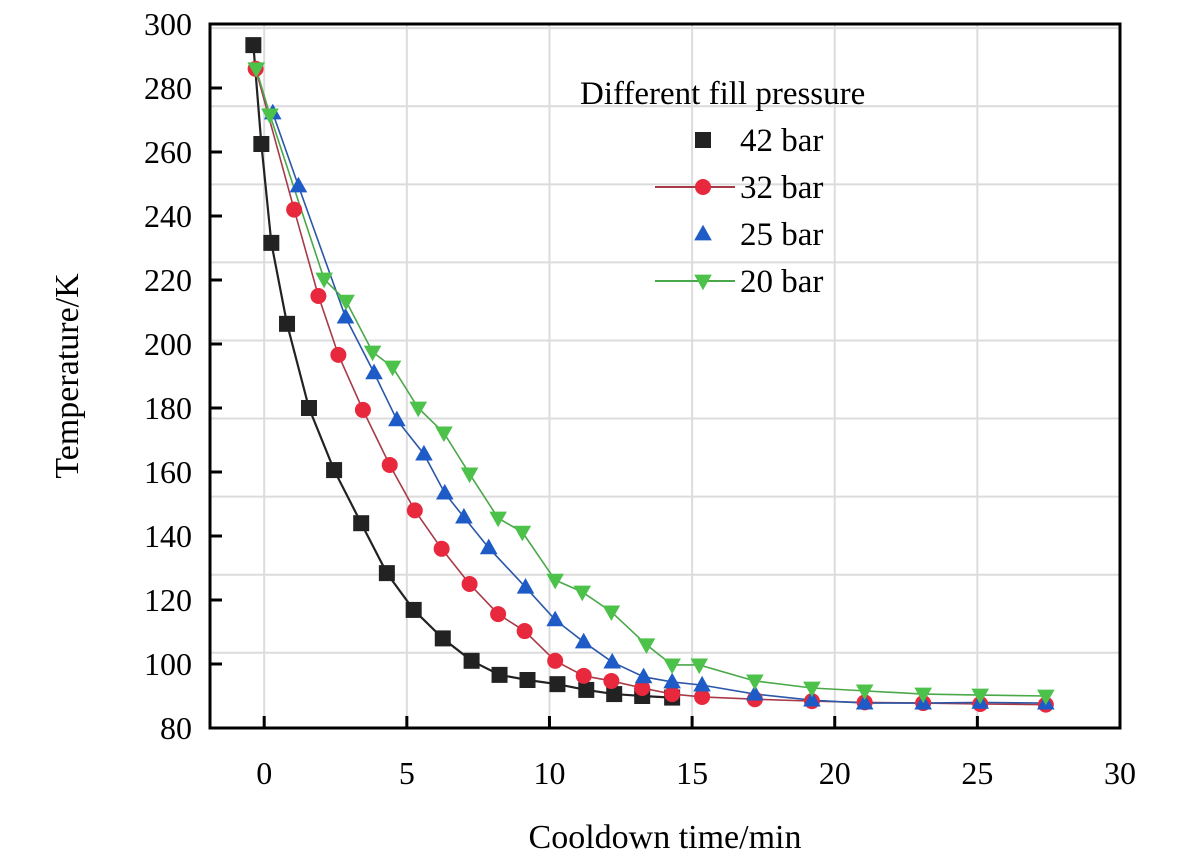 The width and height of the screenshot is (1184, 864). Describe the element at coordinates (703, 282) in the screenshot. I see `legend-marker-triangle-down` at that location.